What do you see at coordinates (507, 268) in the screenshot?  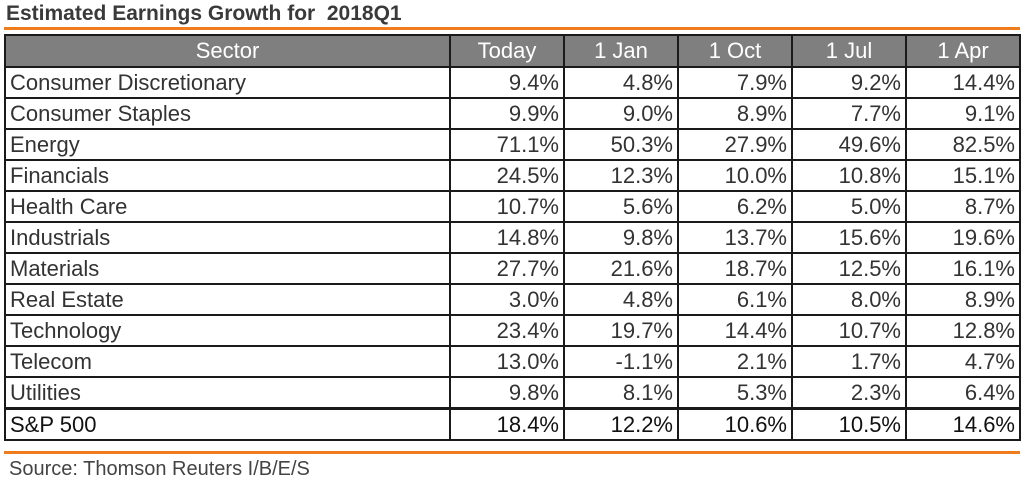 I see `value-cell: 27.7%` at bounding box center [507, 268].